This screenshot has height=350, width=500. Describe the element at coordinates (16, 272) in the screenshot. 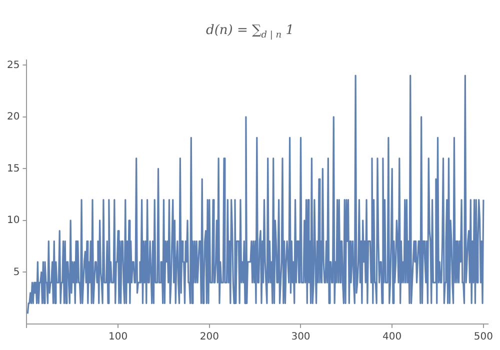

I see `y-tick-label: 5` at that location.